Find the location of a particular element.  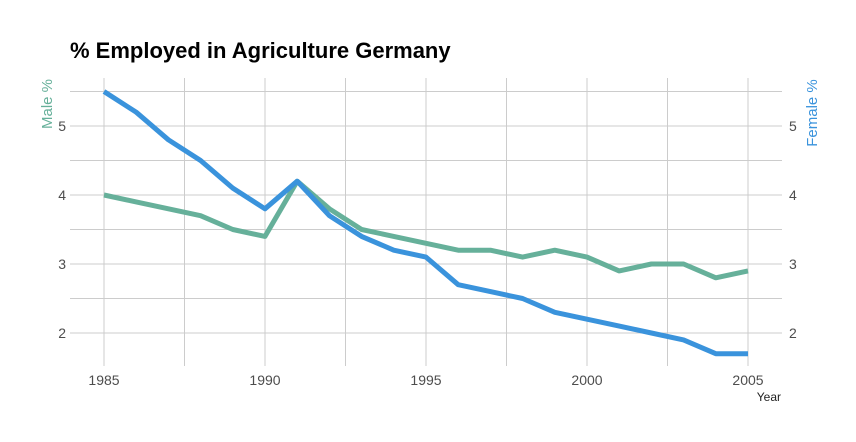

y-tick-label-right: 3 is located at coordinates (793, 264).